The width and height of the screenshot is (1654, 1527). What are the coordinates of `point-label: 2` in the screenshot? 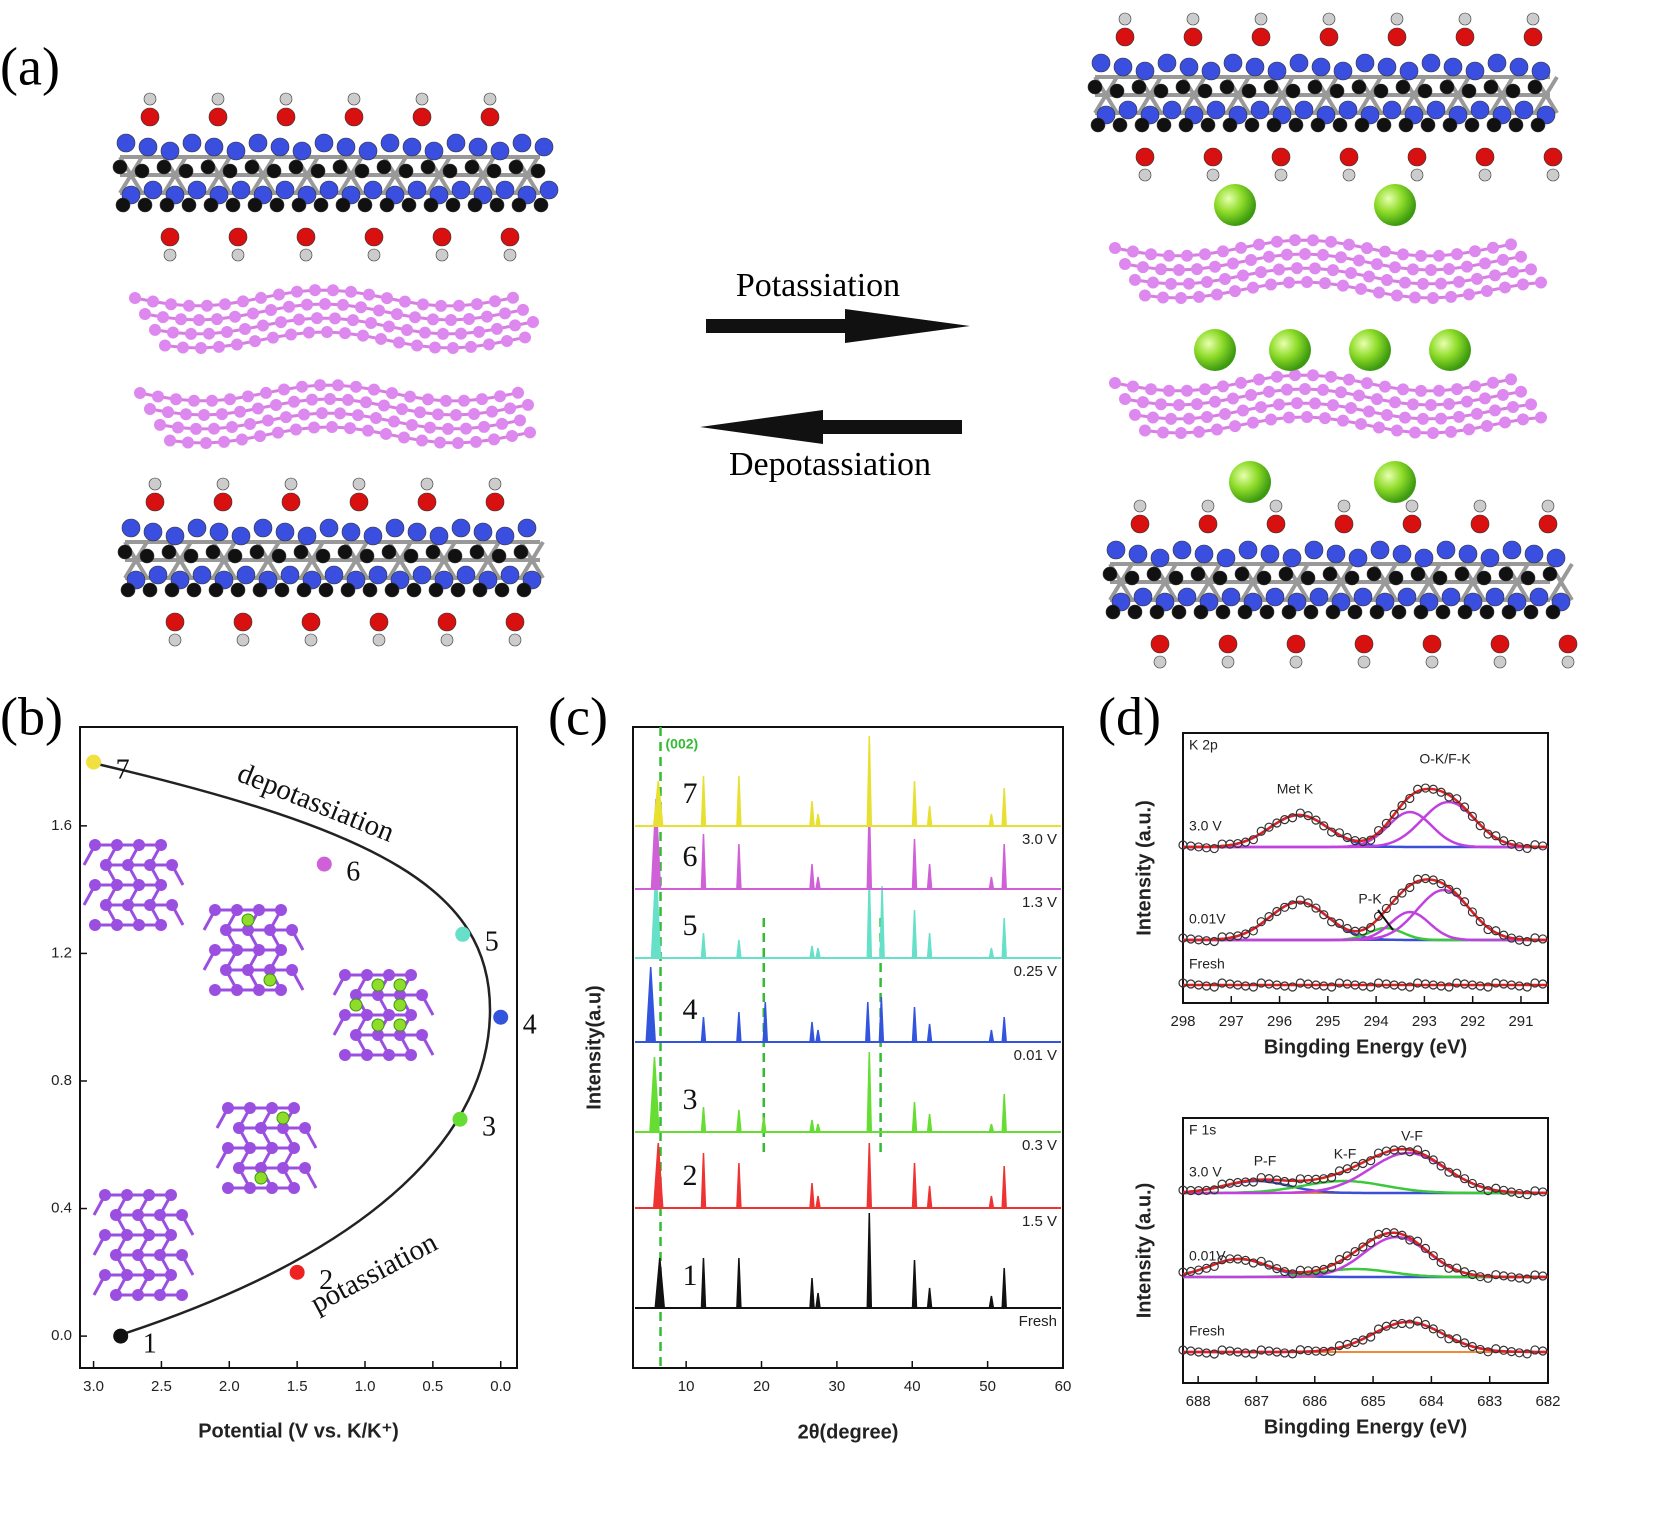 It's located at (326, 1280).